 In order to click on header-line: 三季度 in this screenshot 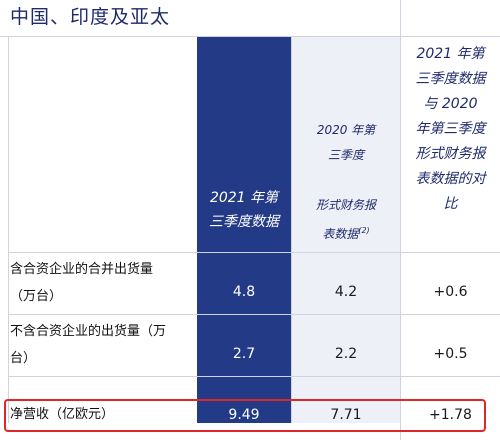, I will do `click(345, 155)`.